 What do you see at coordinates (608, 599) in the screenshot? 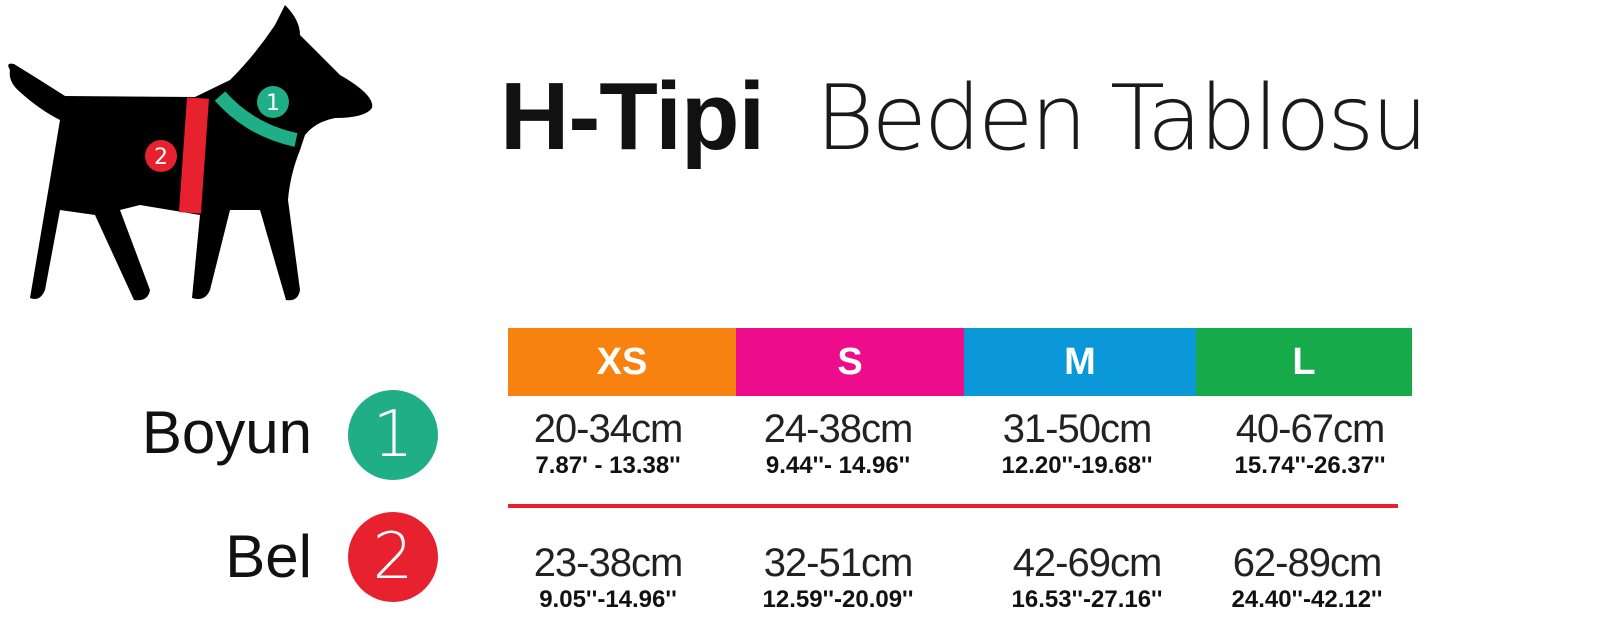
I see `inch-value: 9.05''-14.96''` at bounding box center [608, 599].